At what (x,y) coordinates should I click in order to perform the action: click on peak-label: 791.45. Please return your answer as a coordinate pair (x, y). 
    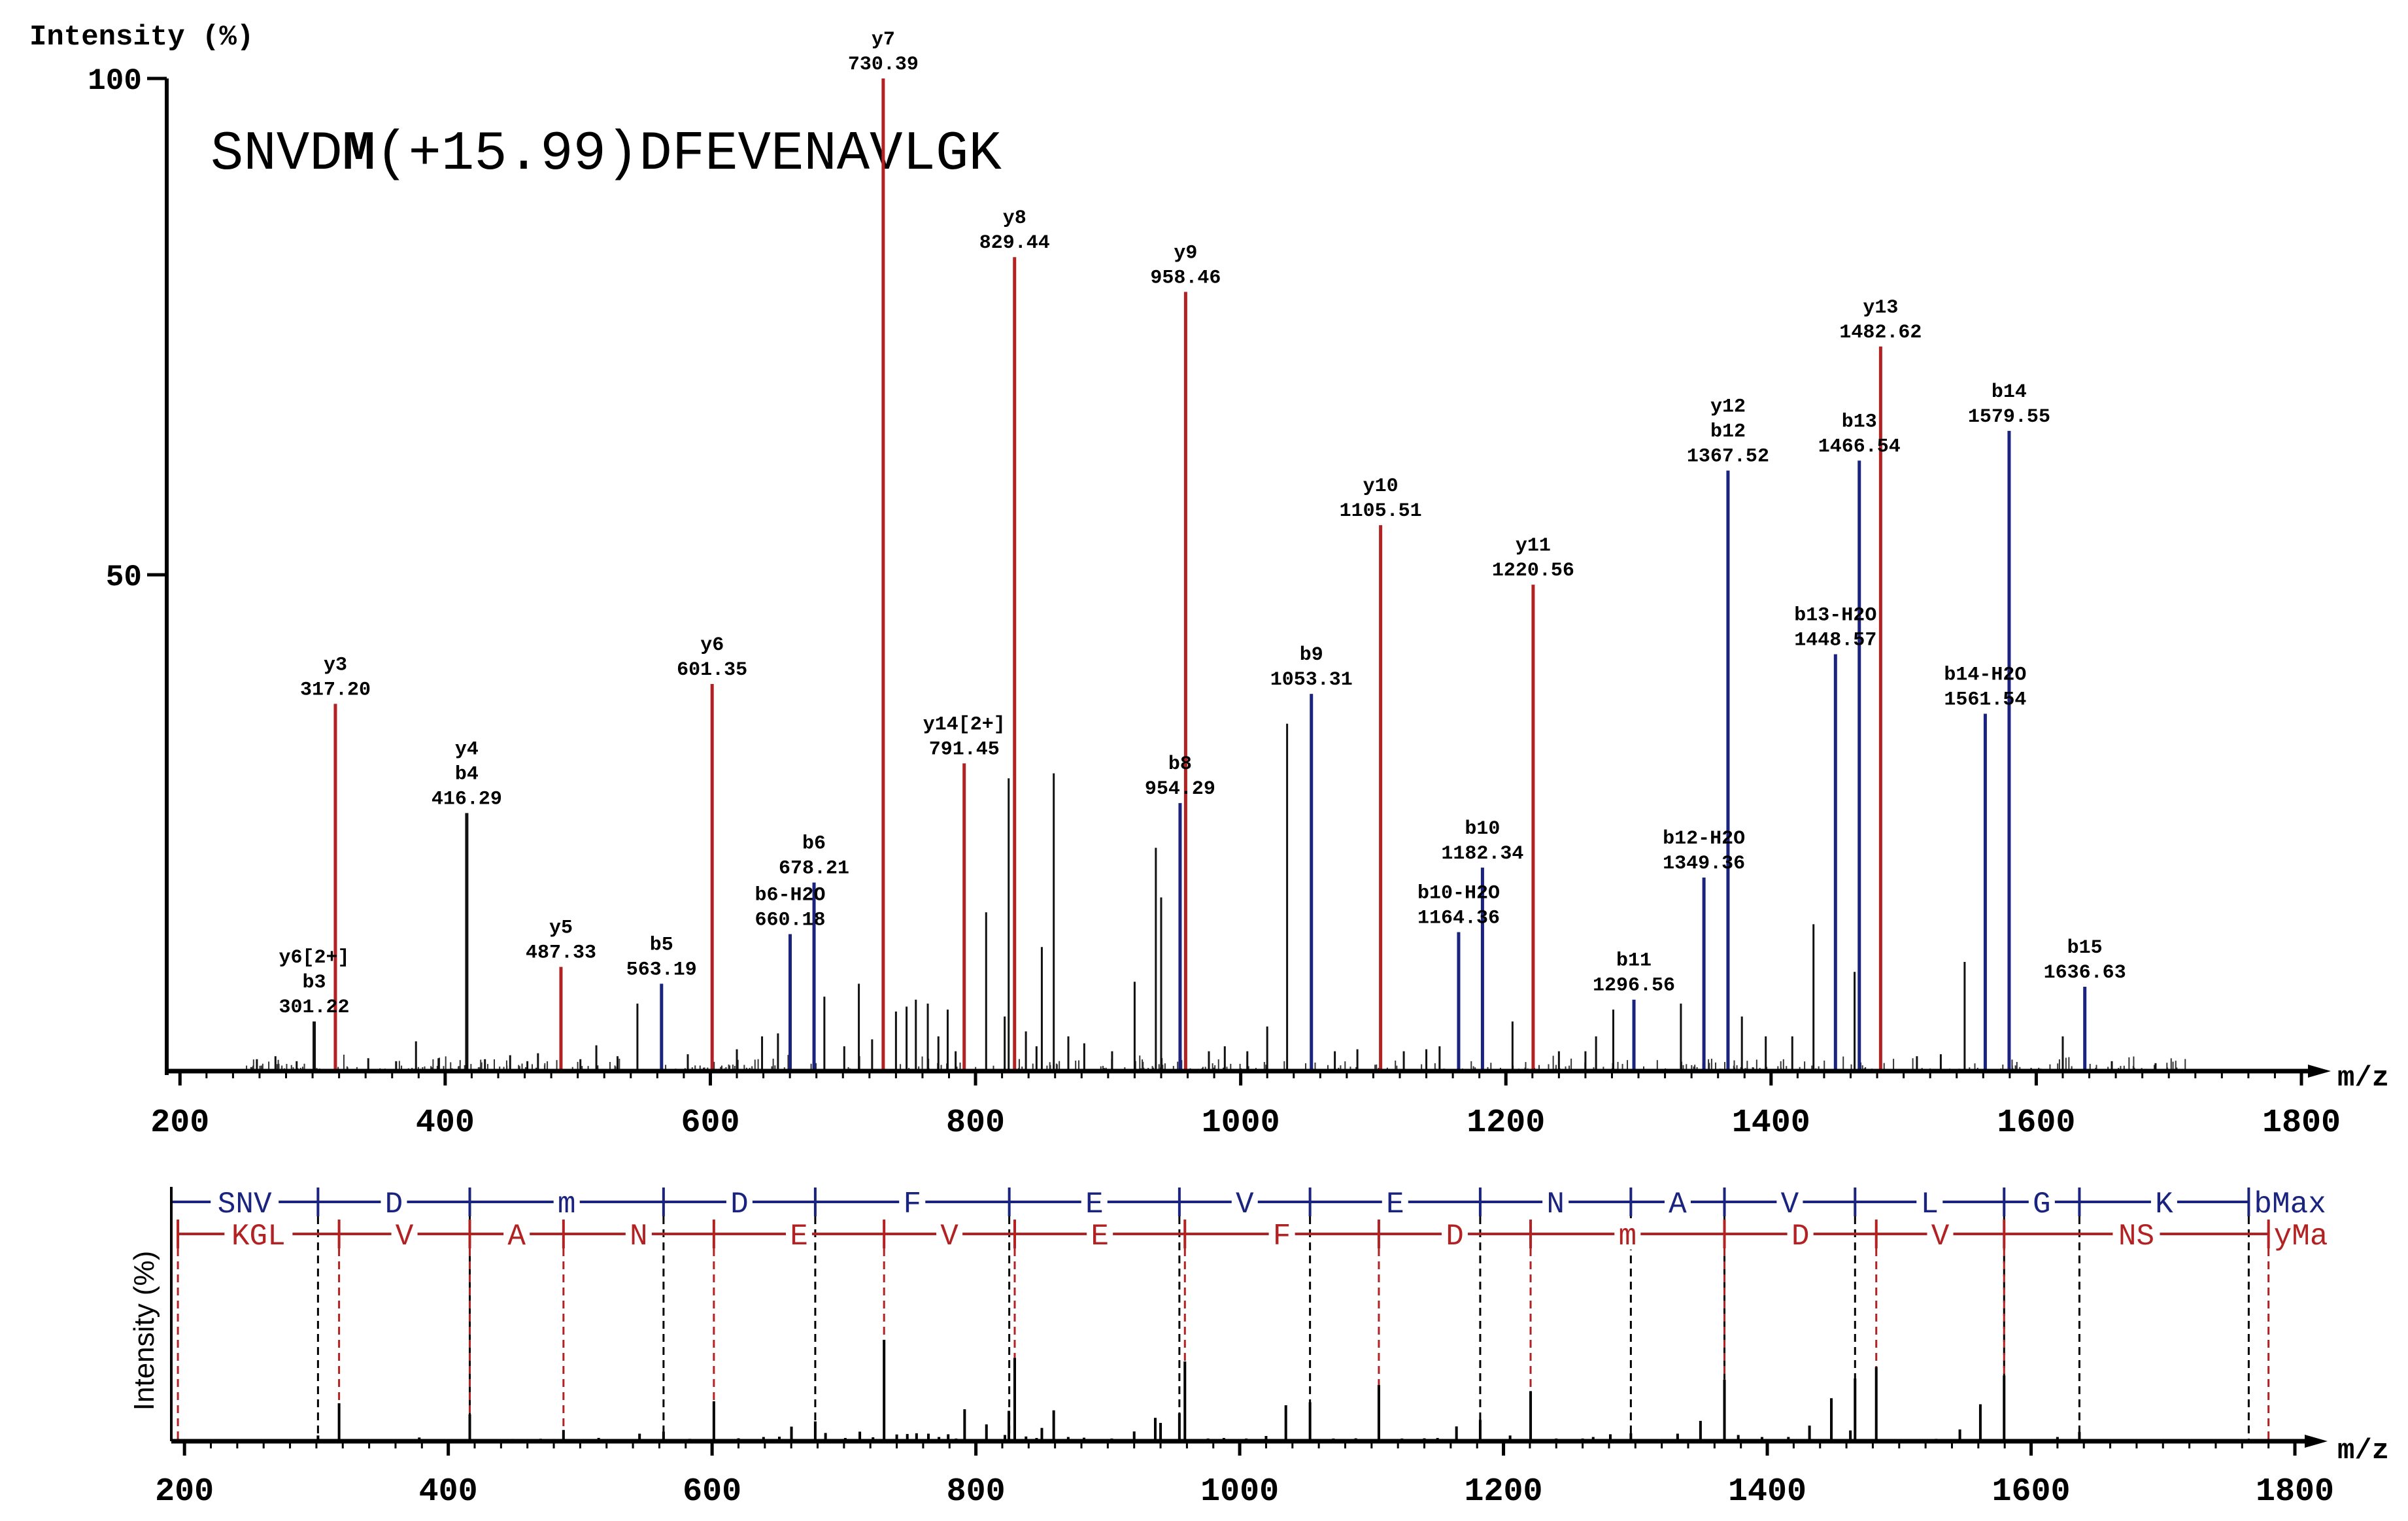
    Looking at the image, I should click on (964, 749).